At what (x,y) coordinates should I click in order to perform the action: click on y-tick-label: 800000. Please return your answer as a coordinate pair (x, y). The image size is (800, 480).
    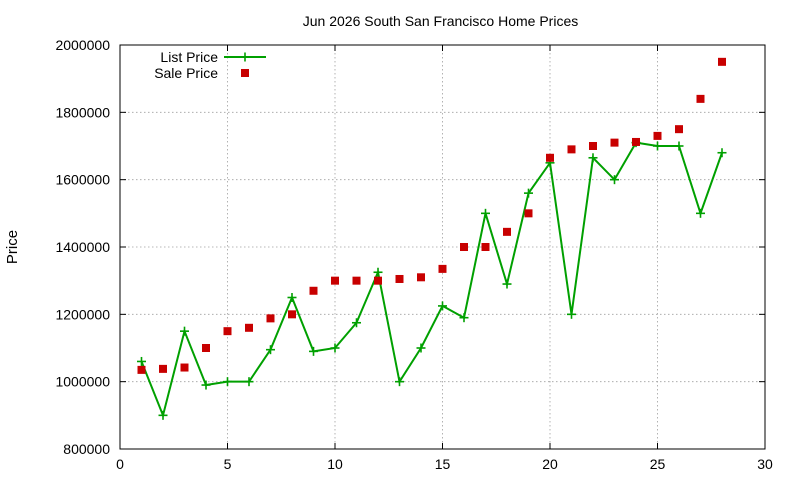
    Looking at the image, I should click on (86, 449).